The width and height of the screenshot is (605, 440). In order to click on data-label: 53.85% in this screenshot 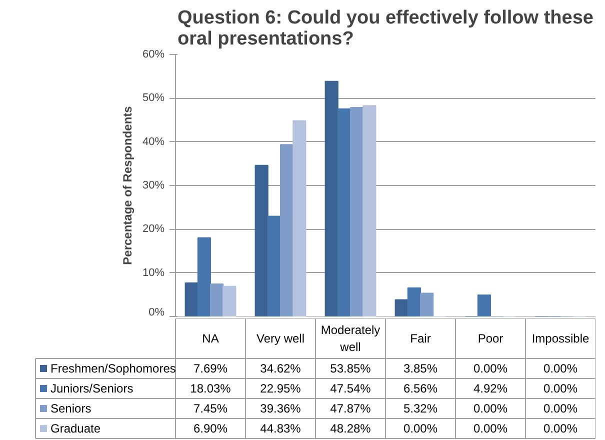, I will do `click(351, 369)`.